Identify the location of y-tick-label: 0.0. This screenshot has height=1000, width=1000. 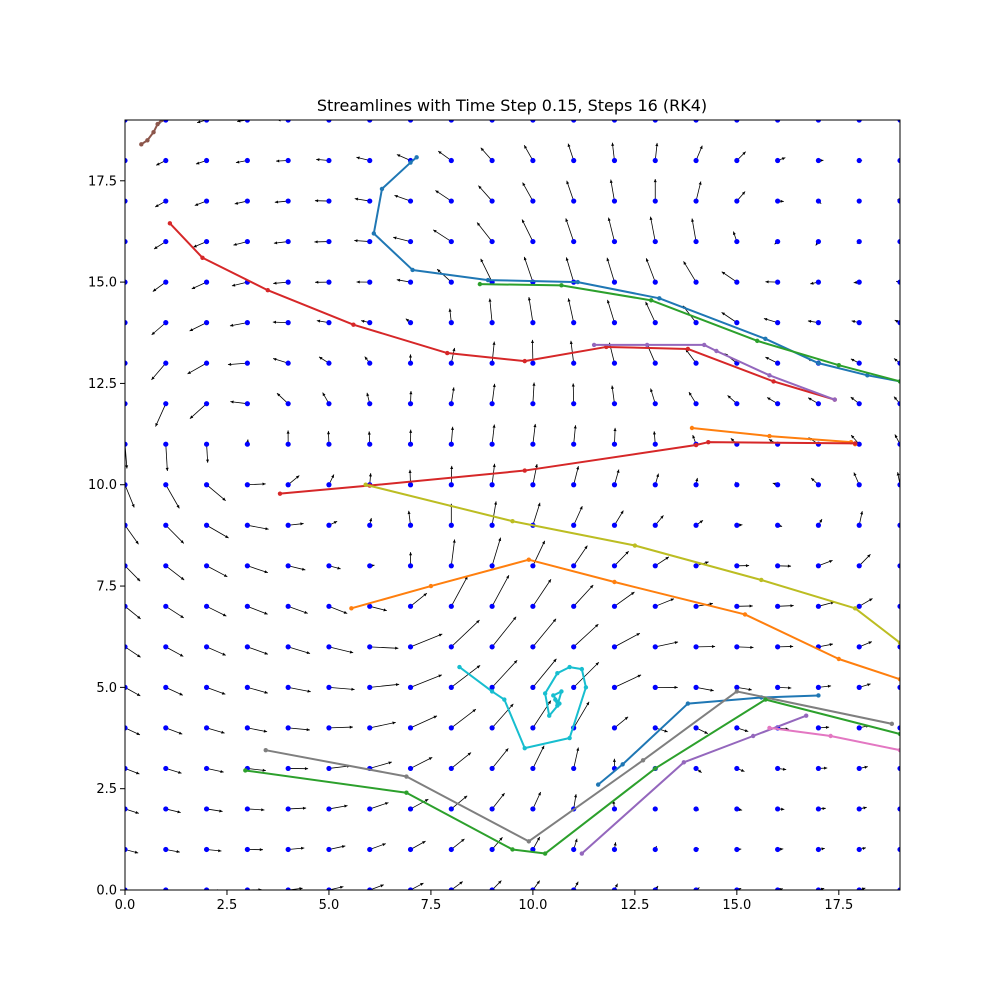
(106, 891).